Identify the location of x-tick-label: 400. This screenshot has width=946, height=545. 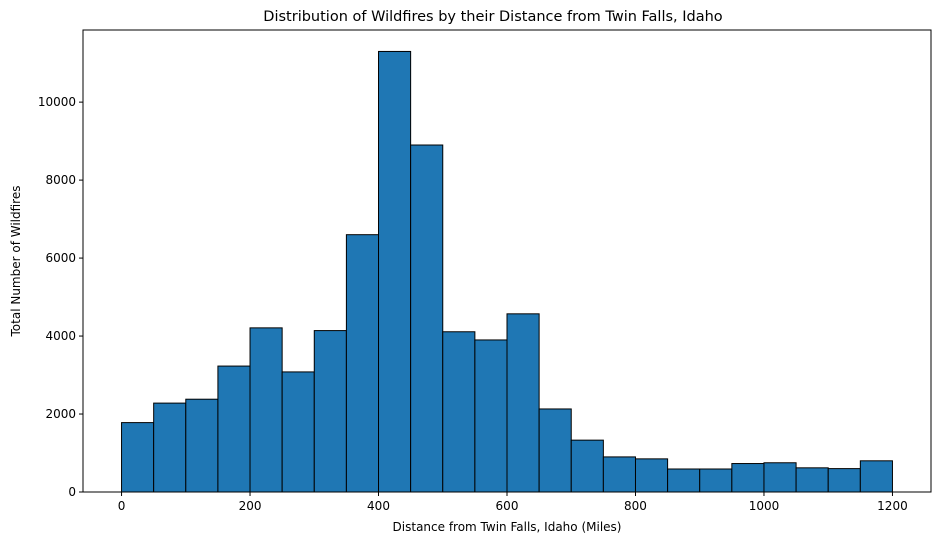
(378, 506).